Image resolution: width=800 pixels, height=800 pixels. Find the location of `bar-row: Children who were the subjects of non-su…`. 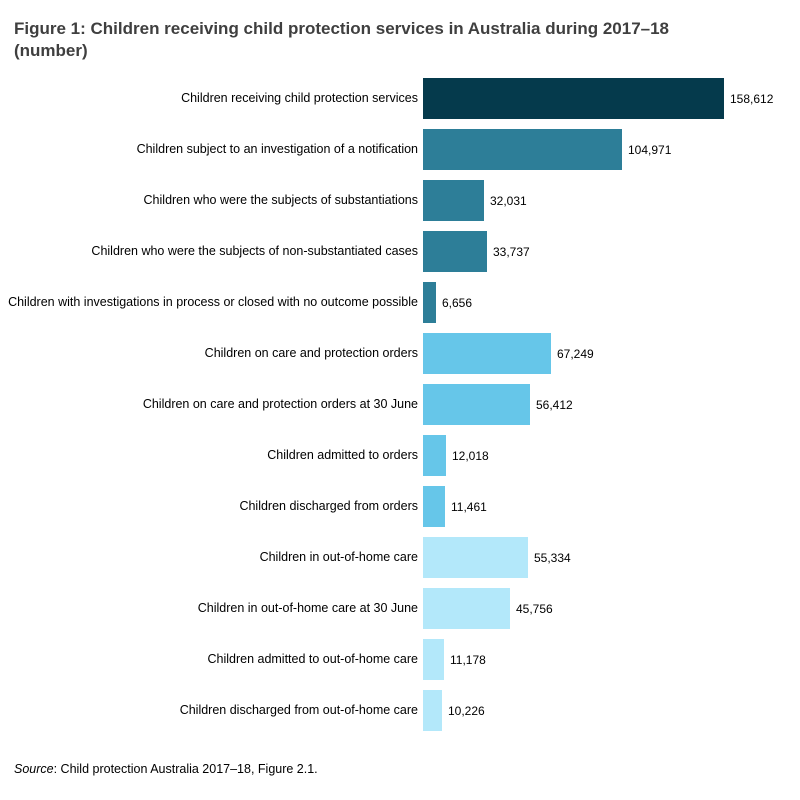

bar-row: Children who were the subjects of non-su… is located at coordinates (400, 251).